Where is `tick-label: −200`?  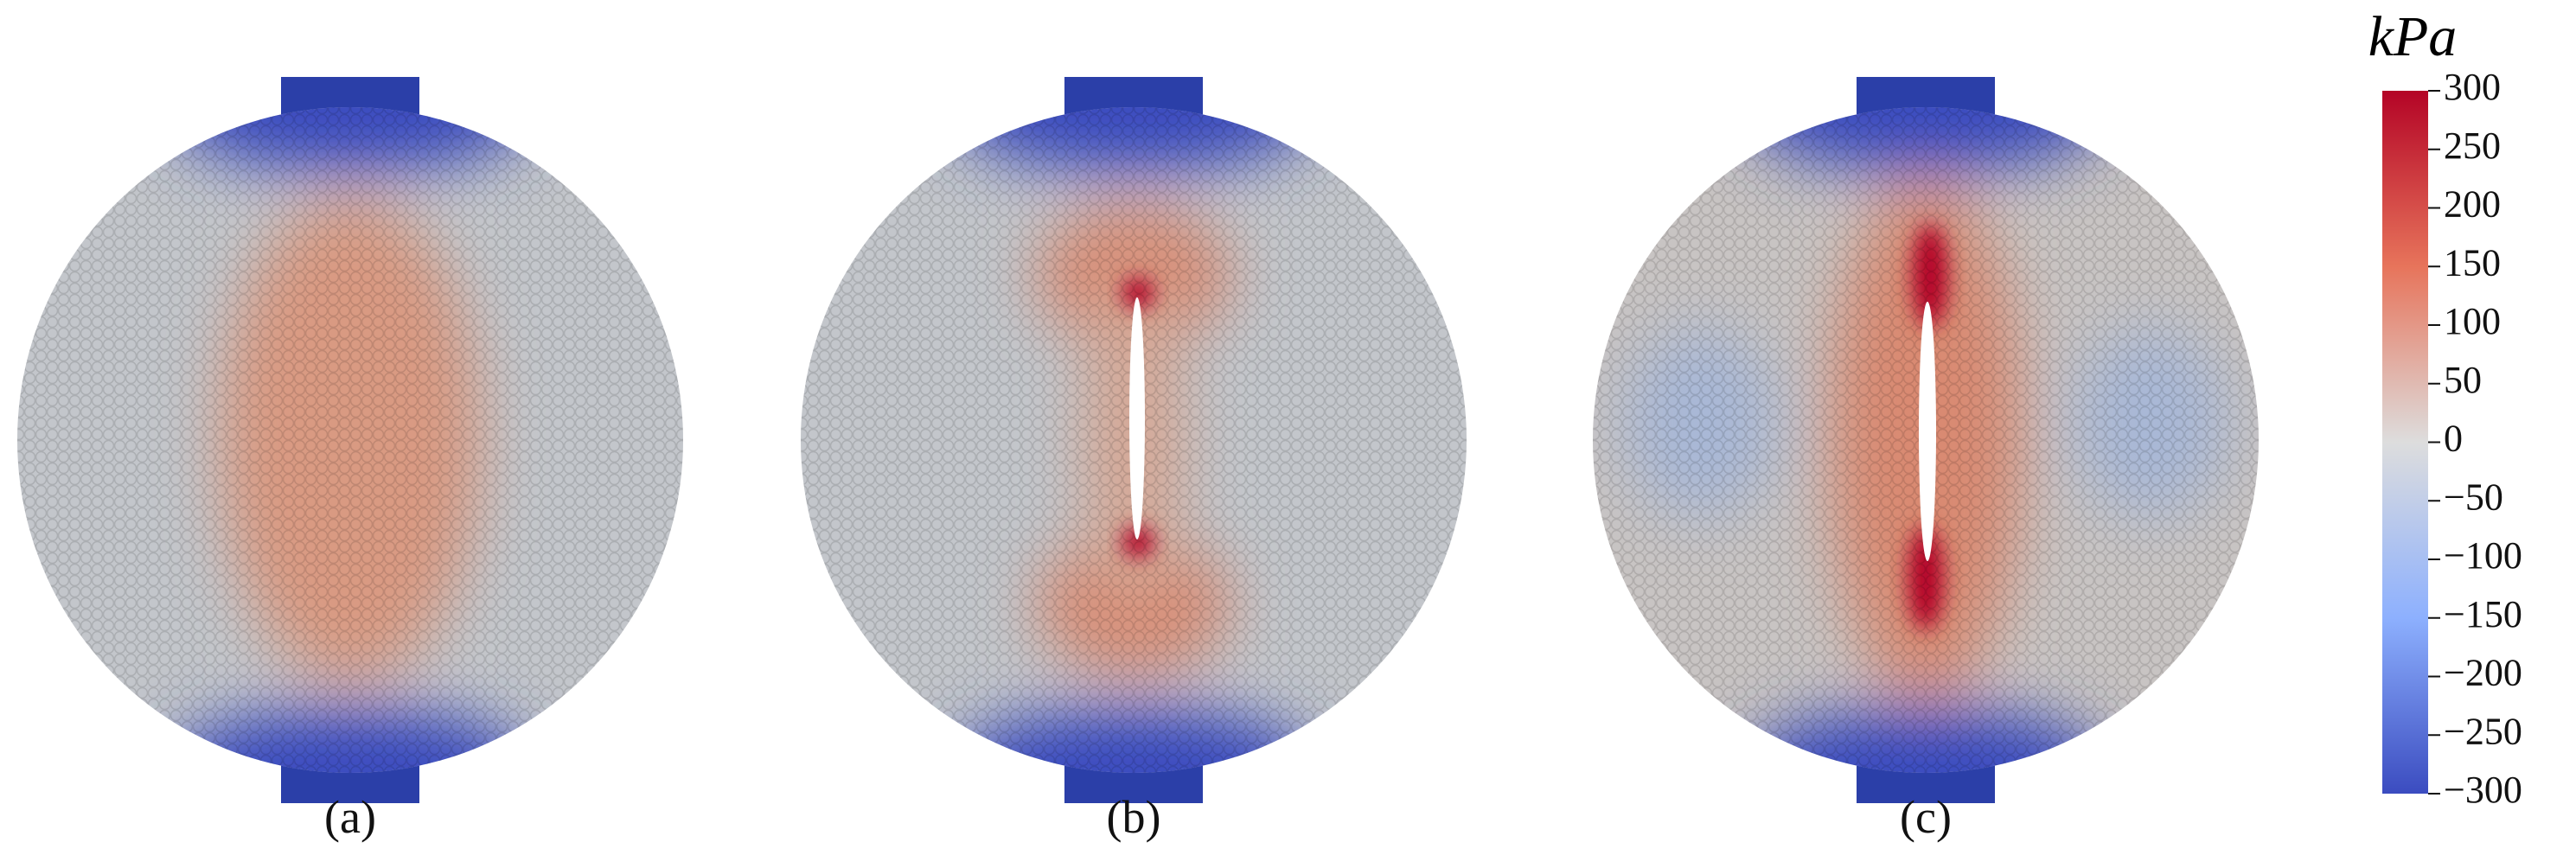 tick-label: −200 is located at coordinates (2483, 673).